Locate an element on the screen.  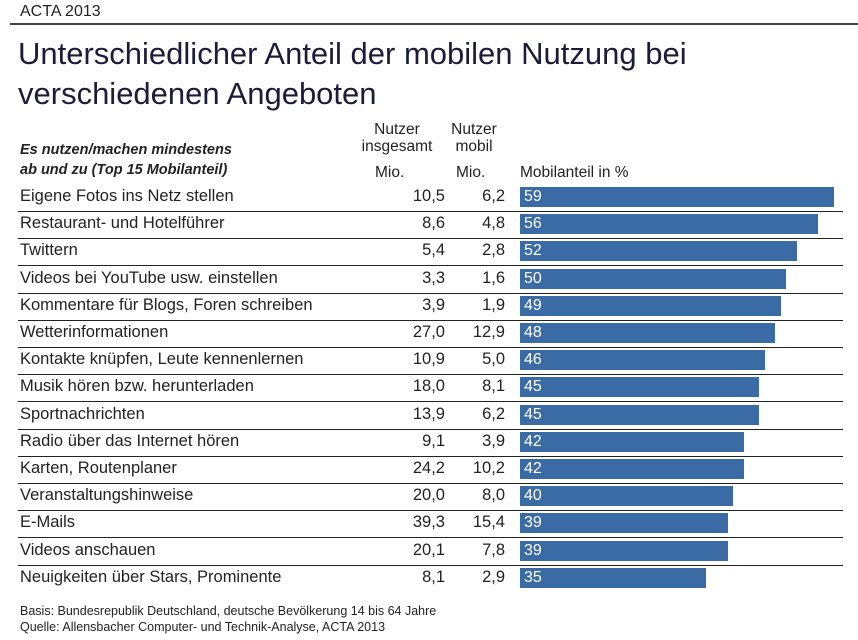
subtitle-line-1: Es nutzen/machen mindestens is located at coordinates (126, 150).